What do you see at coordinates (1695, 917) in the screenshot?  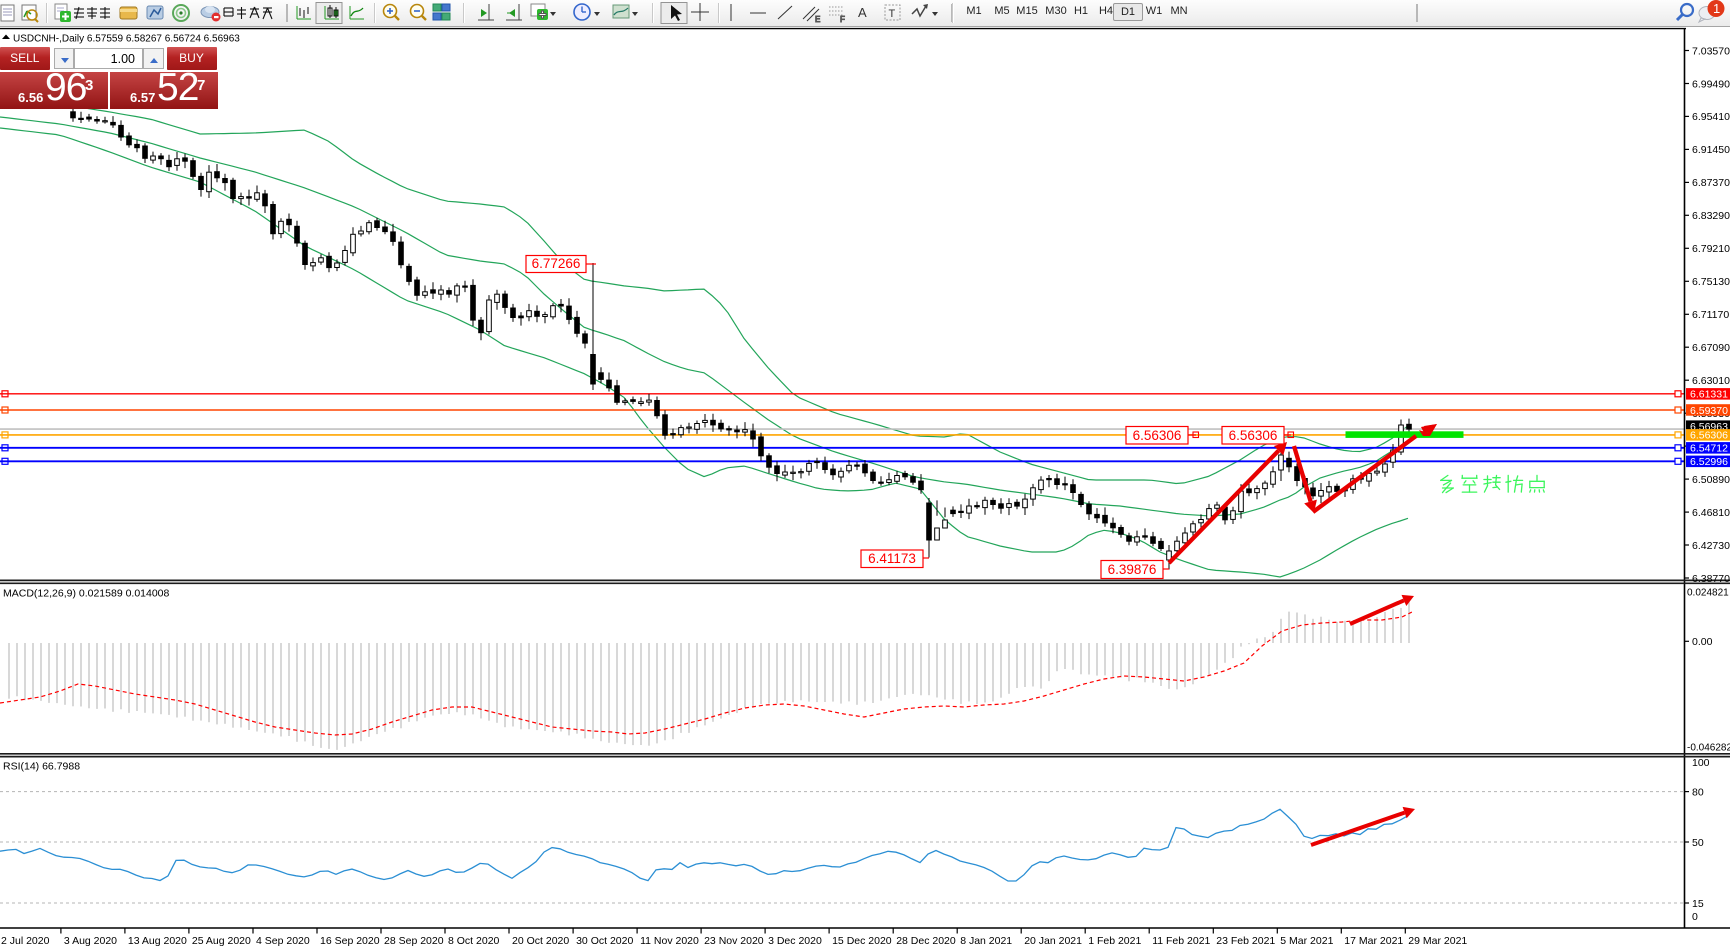 I see `svg-text: 0` at bounding box center [1695, 917].